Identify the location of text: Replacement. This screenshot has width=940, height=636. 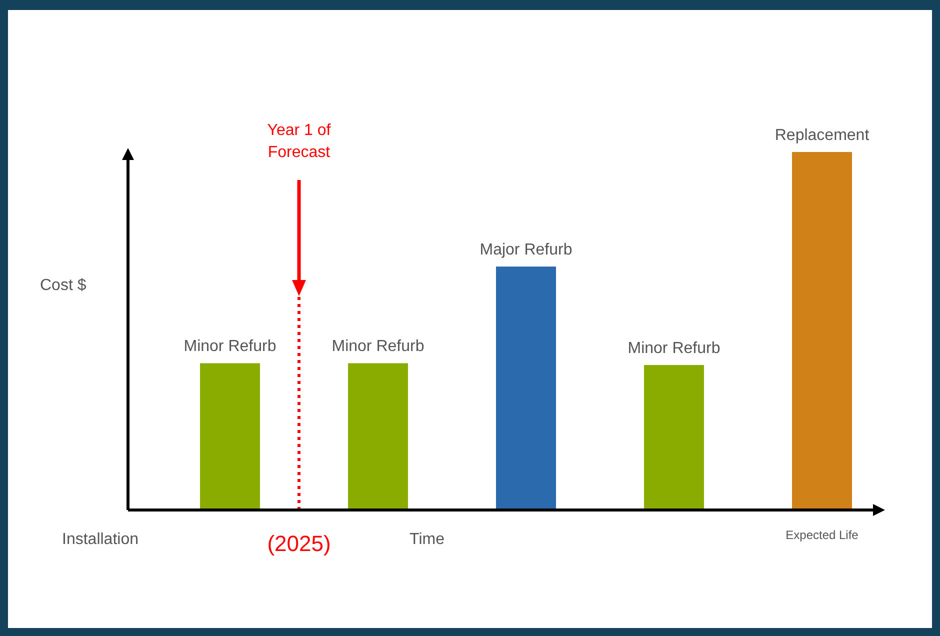
(822, 135).